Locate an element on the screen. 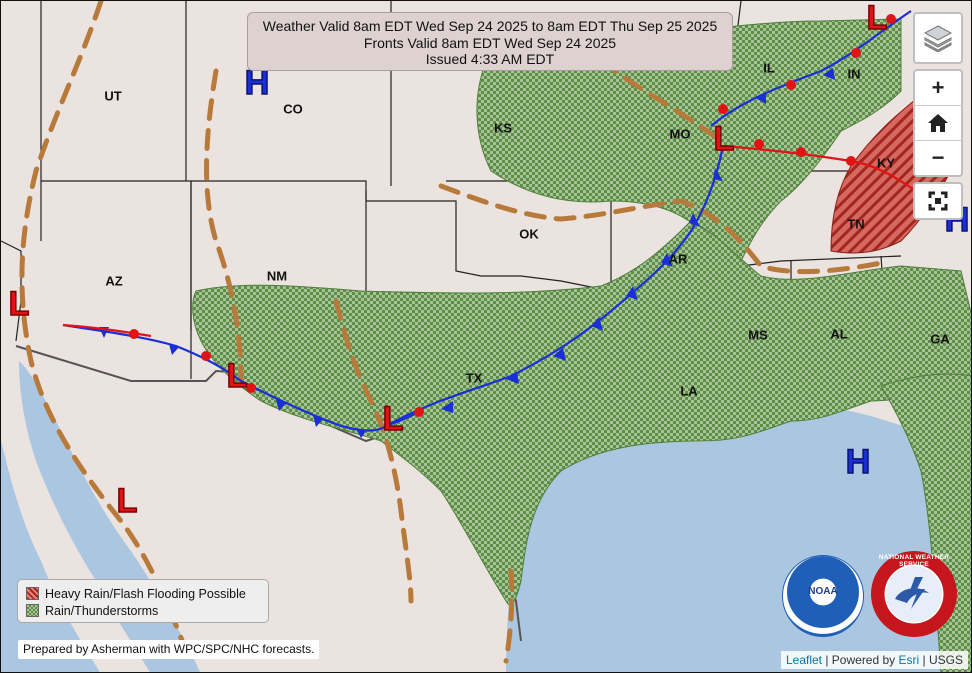 The image size is (972, 673). state-label-nm: NM is located at coordinates (277, 276).